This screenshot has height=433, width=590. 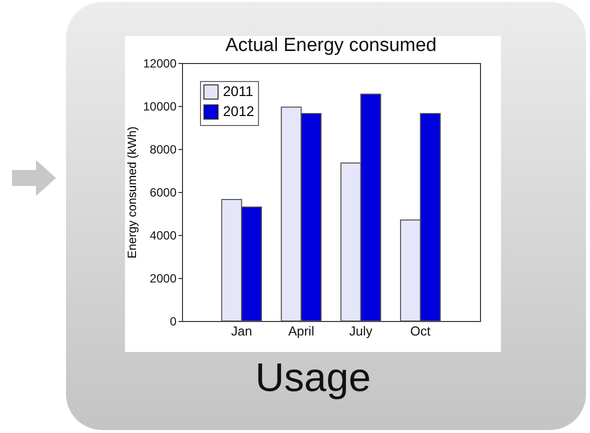 I want to click on y-tick-label: 0, so click(x=173, y=321).